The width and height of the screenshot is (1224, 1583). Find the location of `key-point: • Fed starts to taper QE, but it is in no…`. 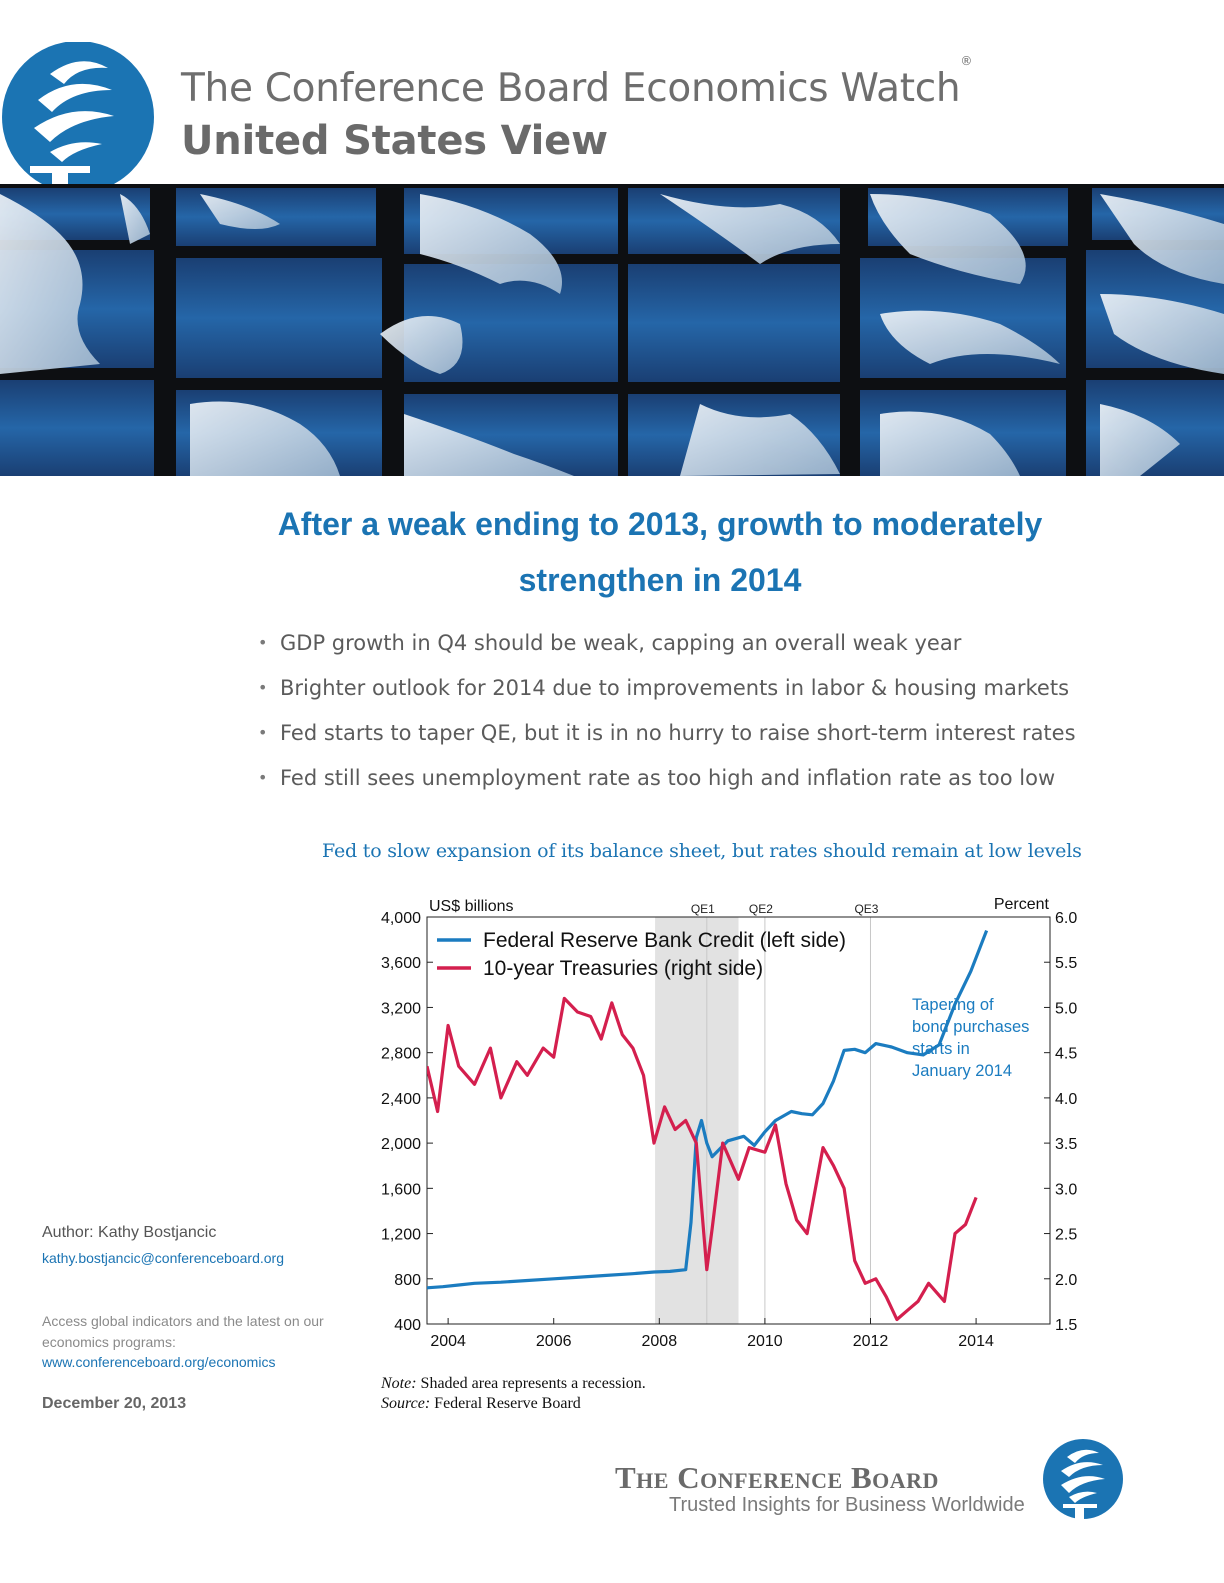

key-point: • Fed starts to taper QE, but it is in no… is located at coordinates (667, 733).